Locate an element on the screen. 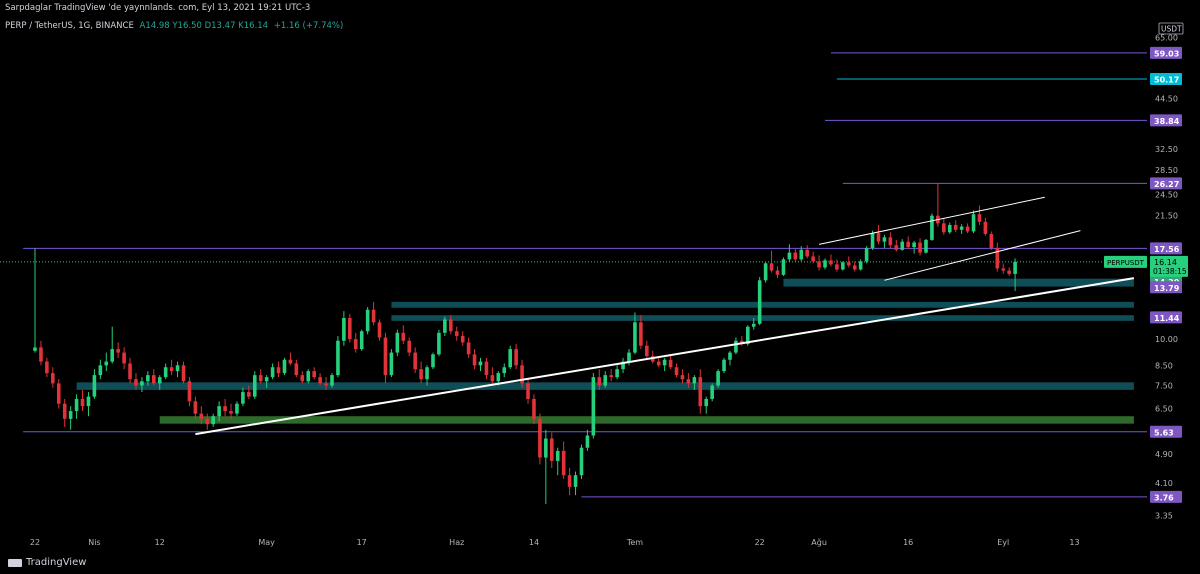  x-tick-label: 14 is located at coordinates (534, 542).